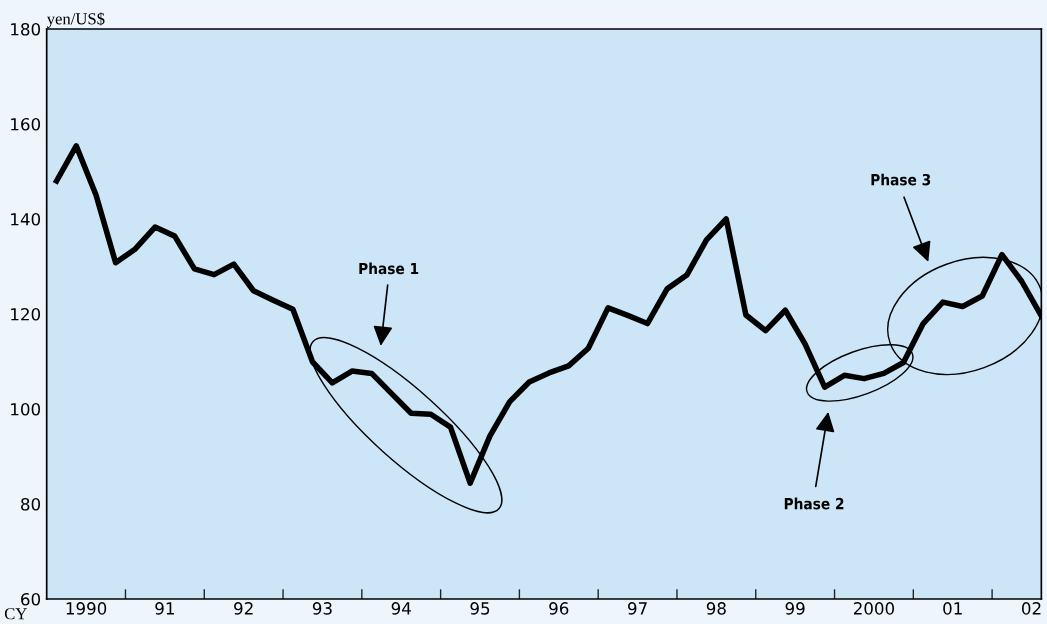  What do you see at coordinates (901, 179) in the screenshot?
I see `annotation: Phase 3` at bounding box center [901, 179].